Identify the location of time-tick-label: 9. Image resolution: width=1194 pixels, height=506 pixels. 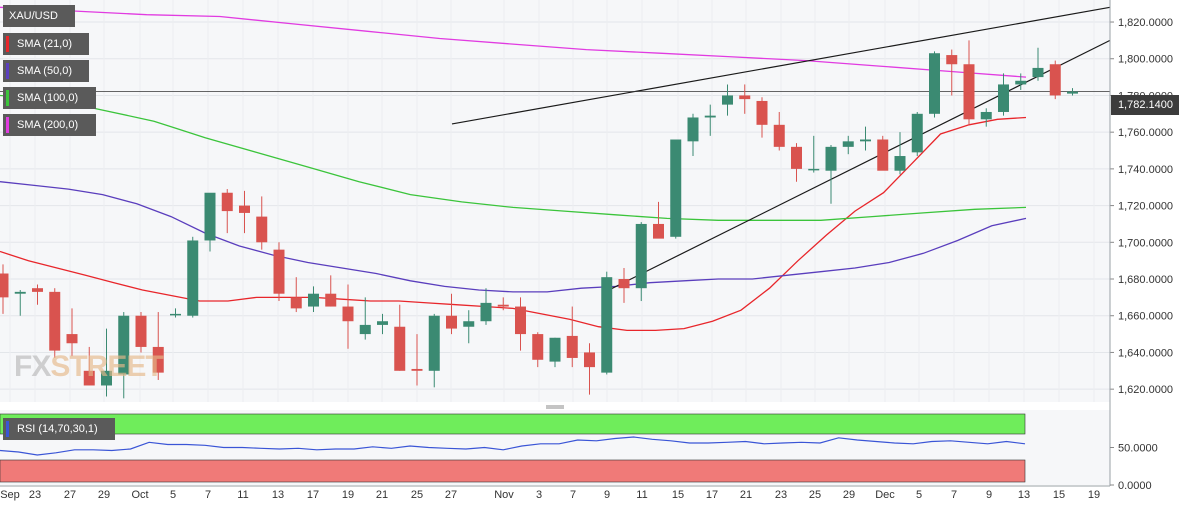
(607, 495).